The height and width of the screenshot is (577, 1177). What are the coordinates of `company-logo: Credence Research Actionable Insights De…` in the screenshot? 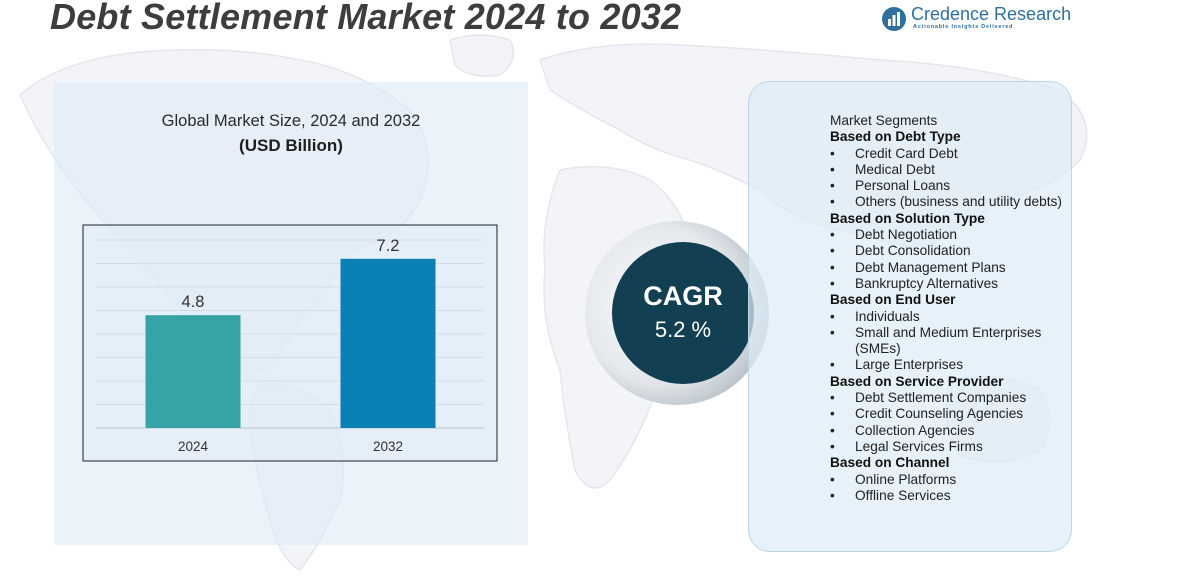 It's located at (975, 18).